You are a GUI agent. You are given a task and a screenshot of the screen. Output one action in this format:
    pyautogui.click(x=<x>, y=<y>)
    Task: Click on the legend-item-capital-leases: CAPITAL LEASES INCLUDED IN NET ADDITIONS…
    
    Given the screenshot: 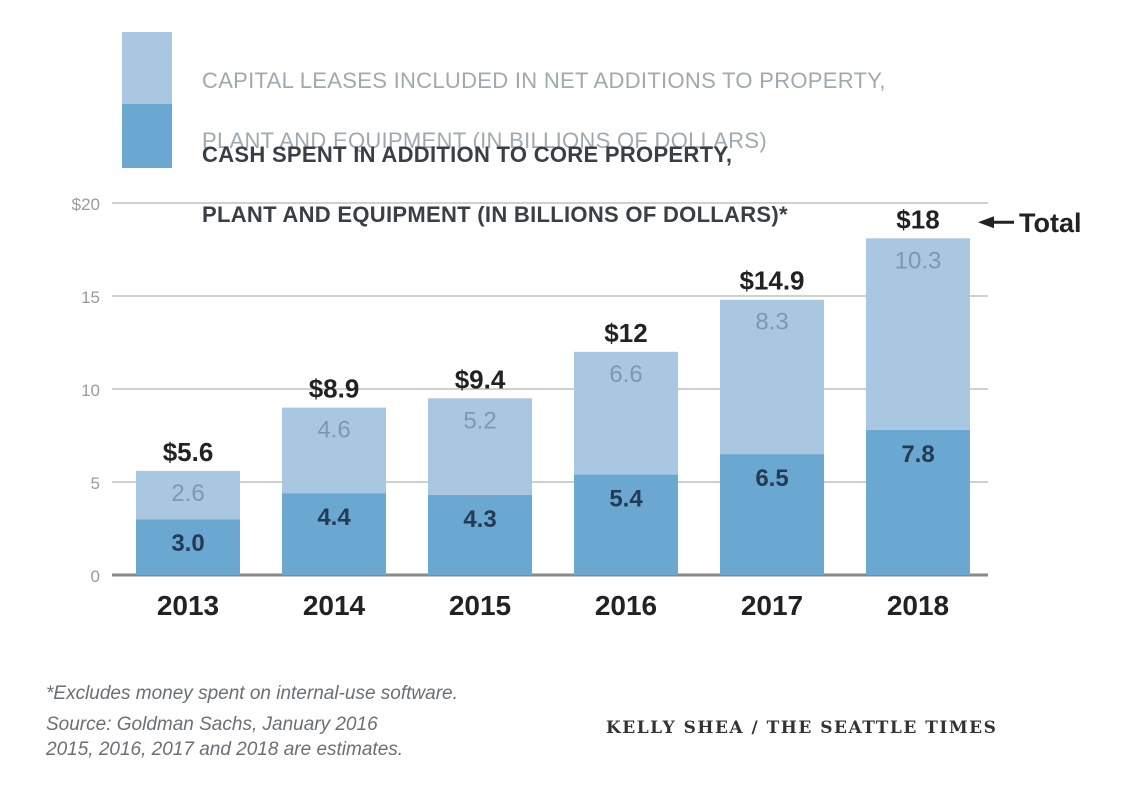 What is the action you would take?
    pyautogui.click(x=572, y=92)
    